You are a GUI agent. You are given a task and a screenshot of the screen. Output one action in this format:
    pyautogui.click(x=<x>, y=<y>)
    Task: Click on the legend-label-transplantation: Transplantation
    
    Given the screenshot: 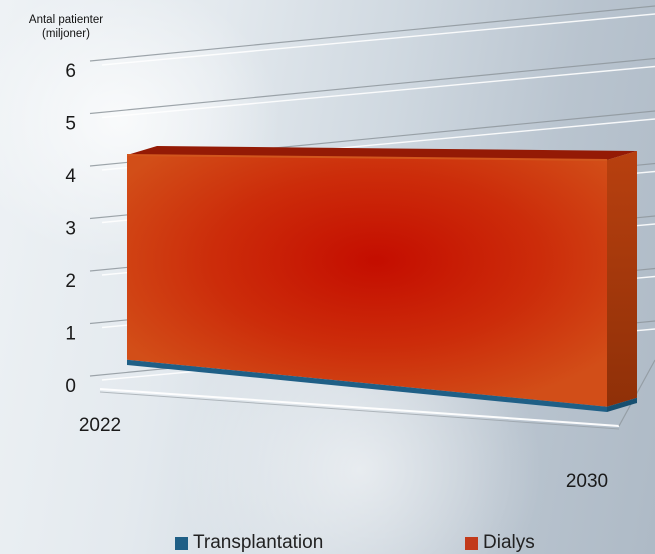 What is the action you would take?
    pyautogui.click(x=258, y=542)
    